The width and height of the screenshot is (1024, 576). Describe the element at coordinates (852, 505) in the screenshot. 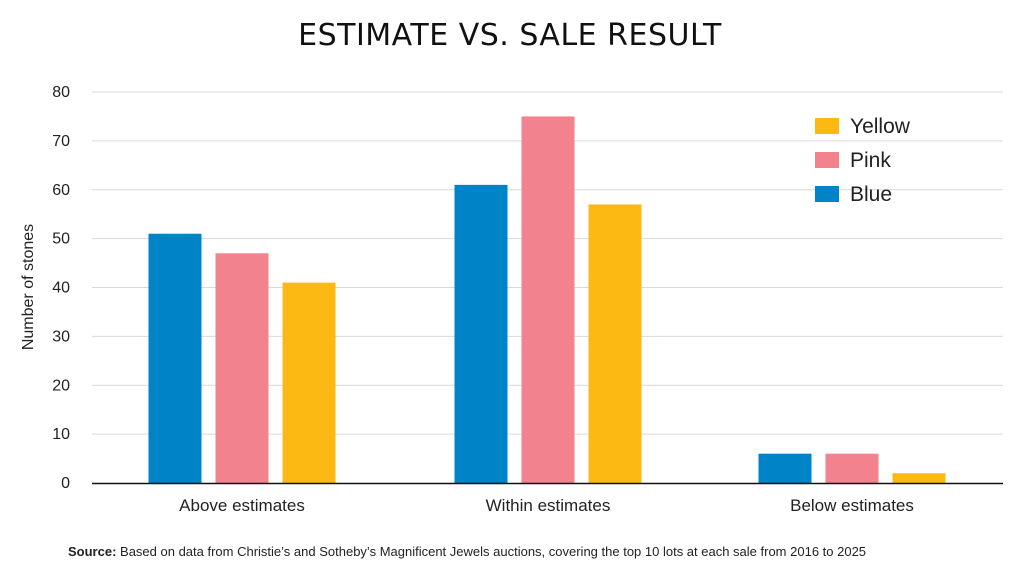

I see `category-label: Below estimates` at that location.